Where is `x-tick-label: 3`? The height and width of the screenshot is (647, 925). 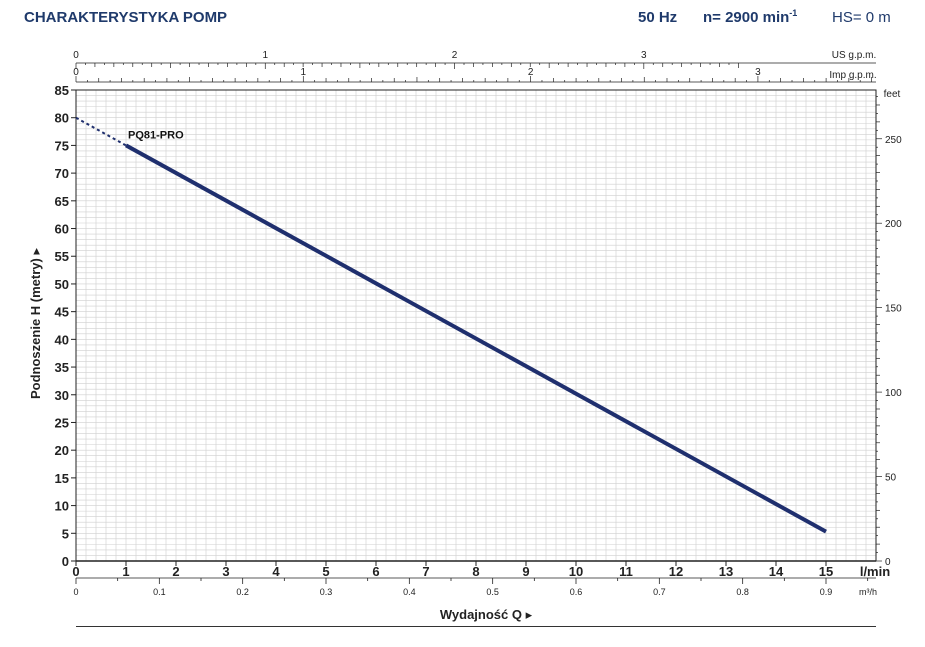 x-tick-label: 3 is located at coordinates (225, 571).